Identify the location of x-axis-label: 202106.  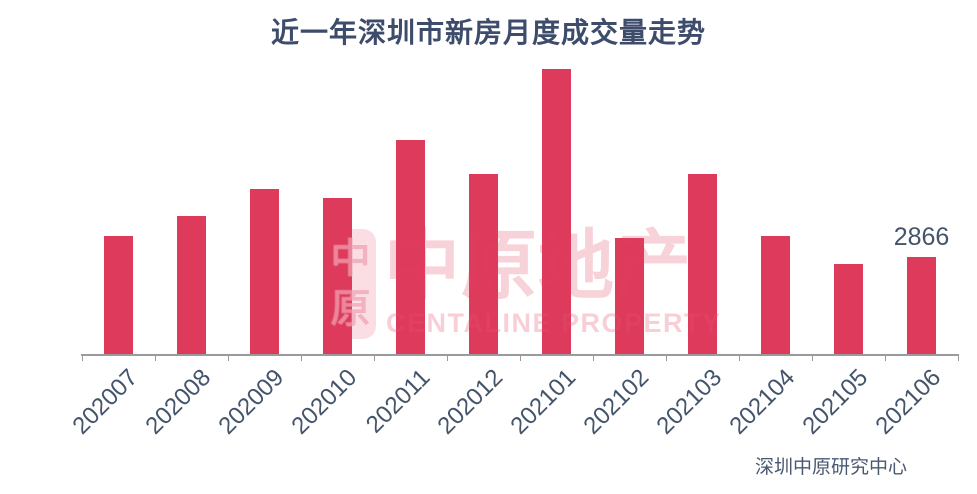
(908, 402).